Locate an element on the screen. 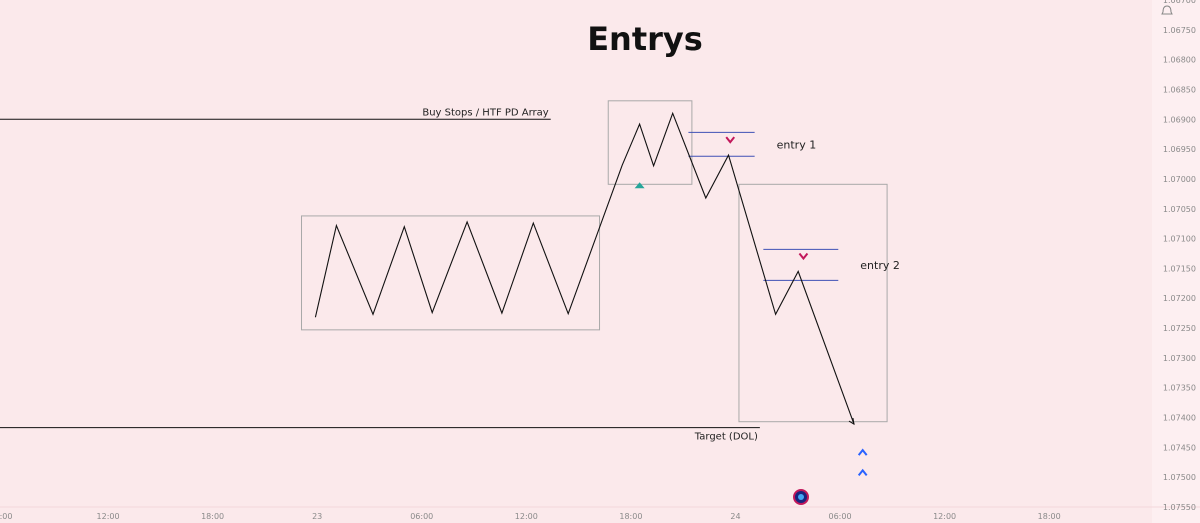 The image size is (1200, 523). y-tick-label: 1.07050 is located at coordinates (1179, 209).